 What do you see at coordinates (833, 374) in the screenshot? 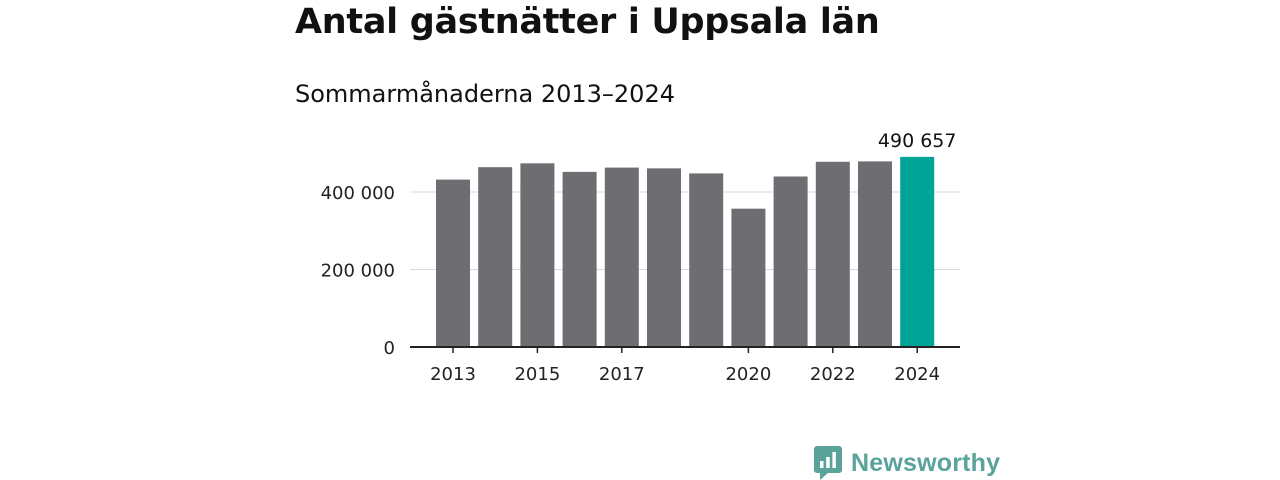
I see `x-tick-label: 2022` at bounding box center [833, 374].